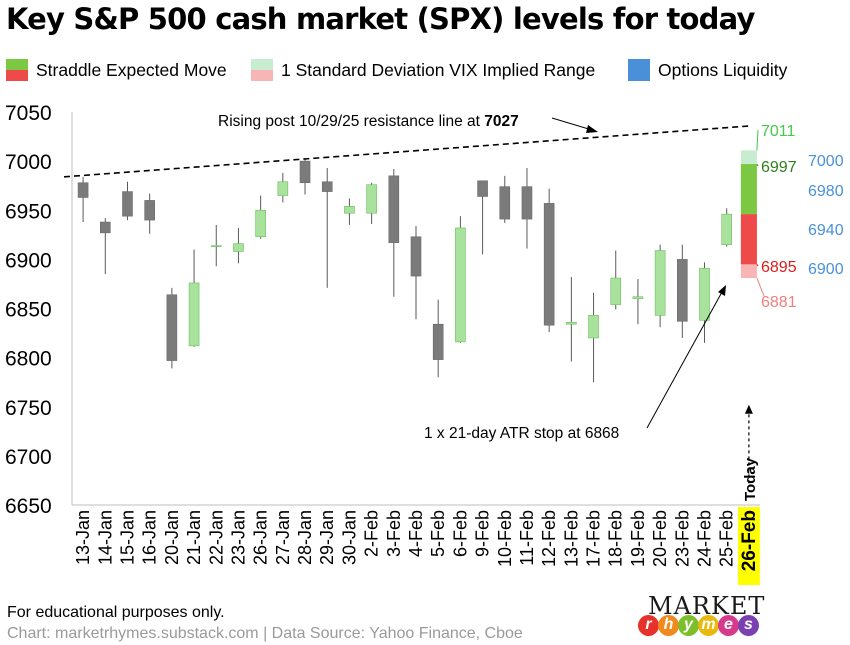 This screenshot has width=850, height=645. What do you see at coordinates (826, 230) in the screenshot?
I see `liquidity-level-label: 6940` at bounding box center [826, 230].